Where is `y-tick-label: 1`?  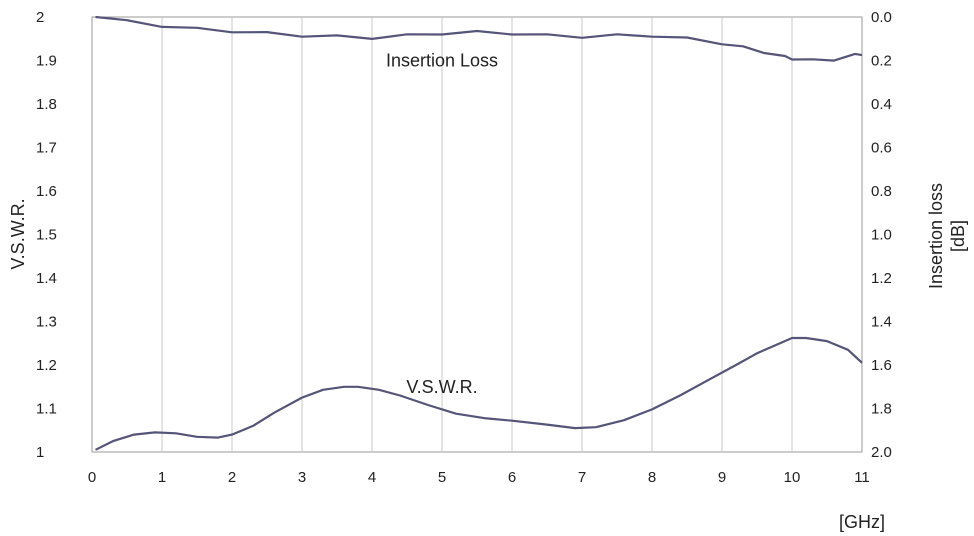 y-tick-label: 1 is located at coordinates (40, 452).